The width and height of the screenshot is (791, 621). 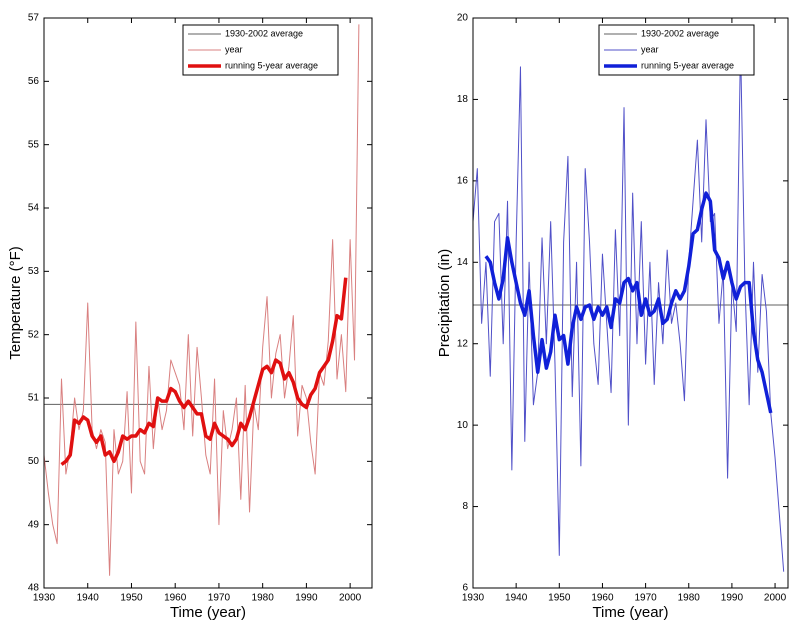 What do you see at coordinates (34, 588) in the screenshot?
I see `y-tick-label: 48` at bounding box center [34, 588].